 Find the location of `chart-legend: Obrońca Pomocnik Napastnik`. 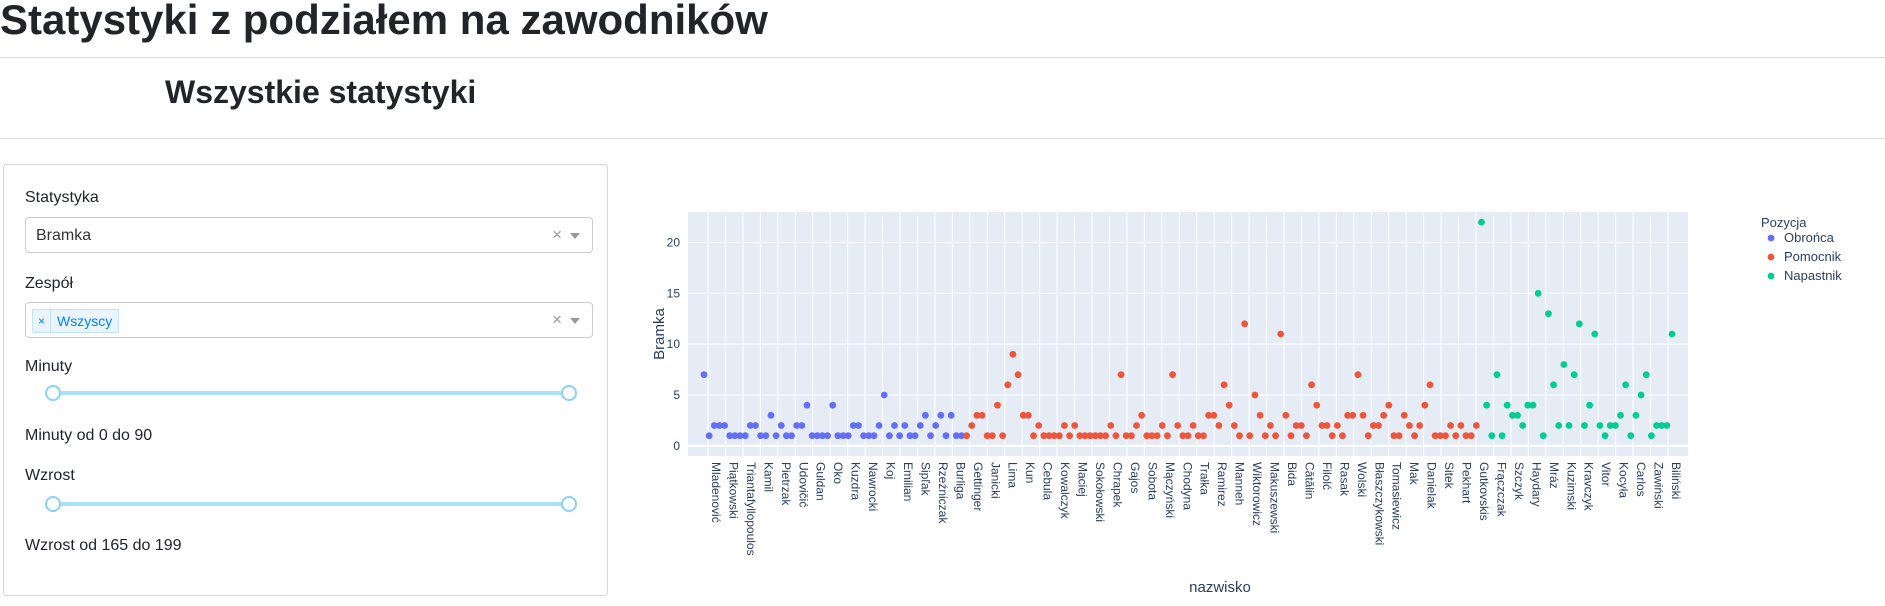

chart-legend: Obrońca Pomocnik Napastnik is located at coordinates (1805, 256).